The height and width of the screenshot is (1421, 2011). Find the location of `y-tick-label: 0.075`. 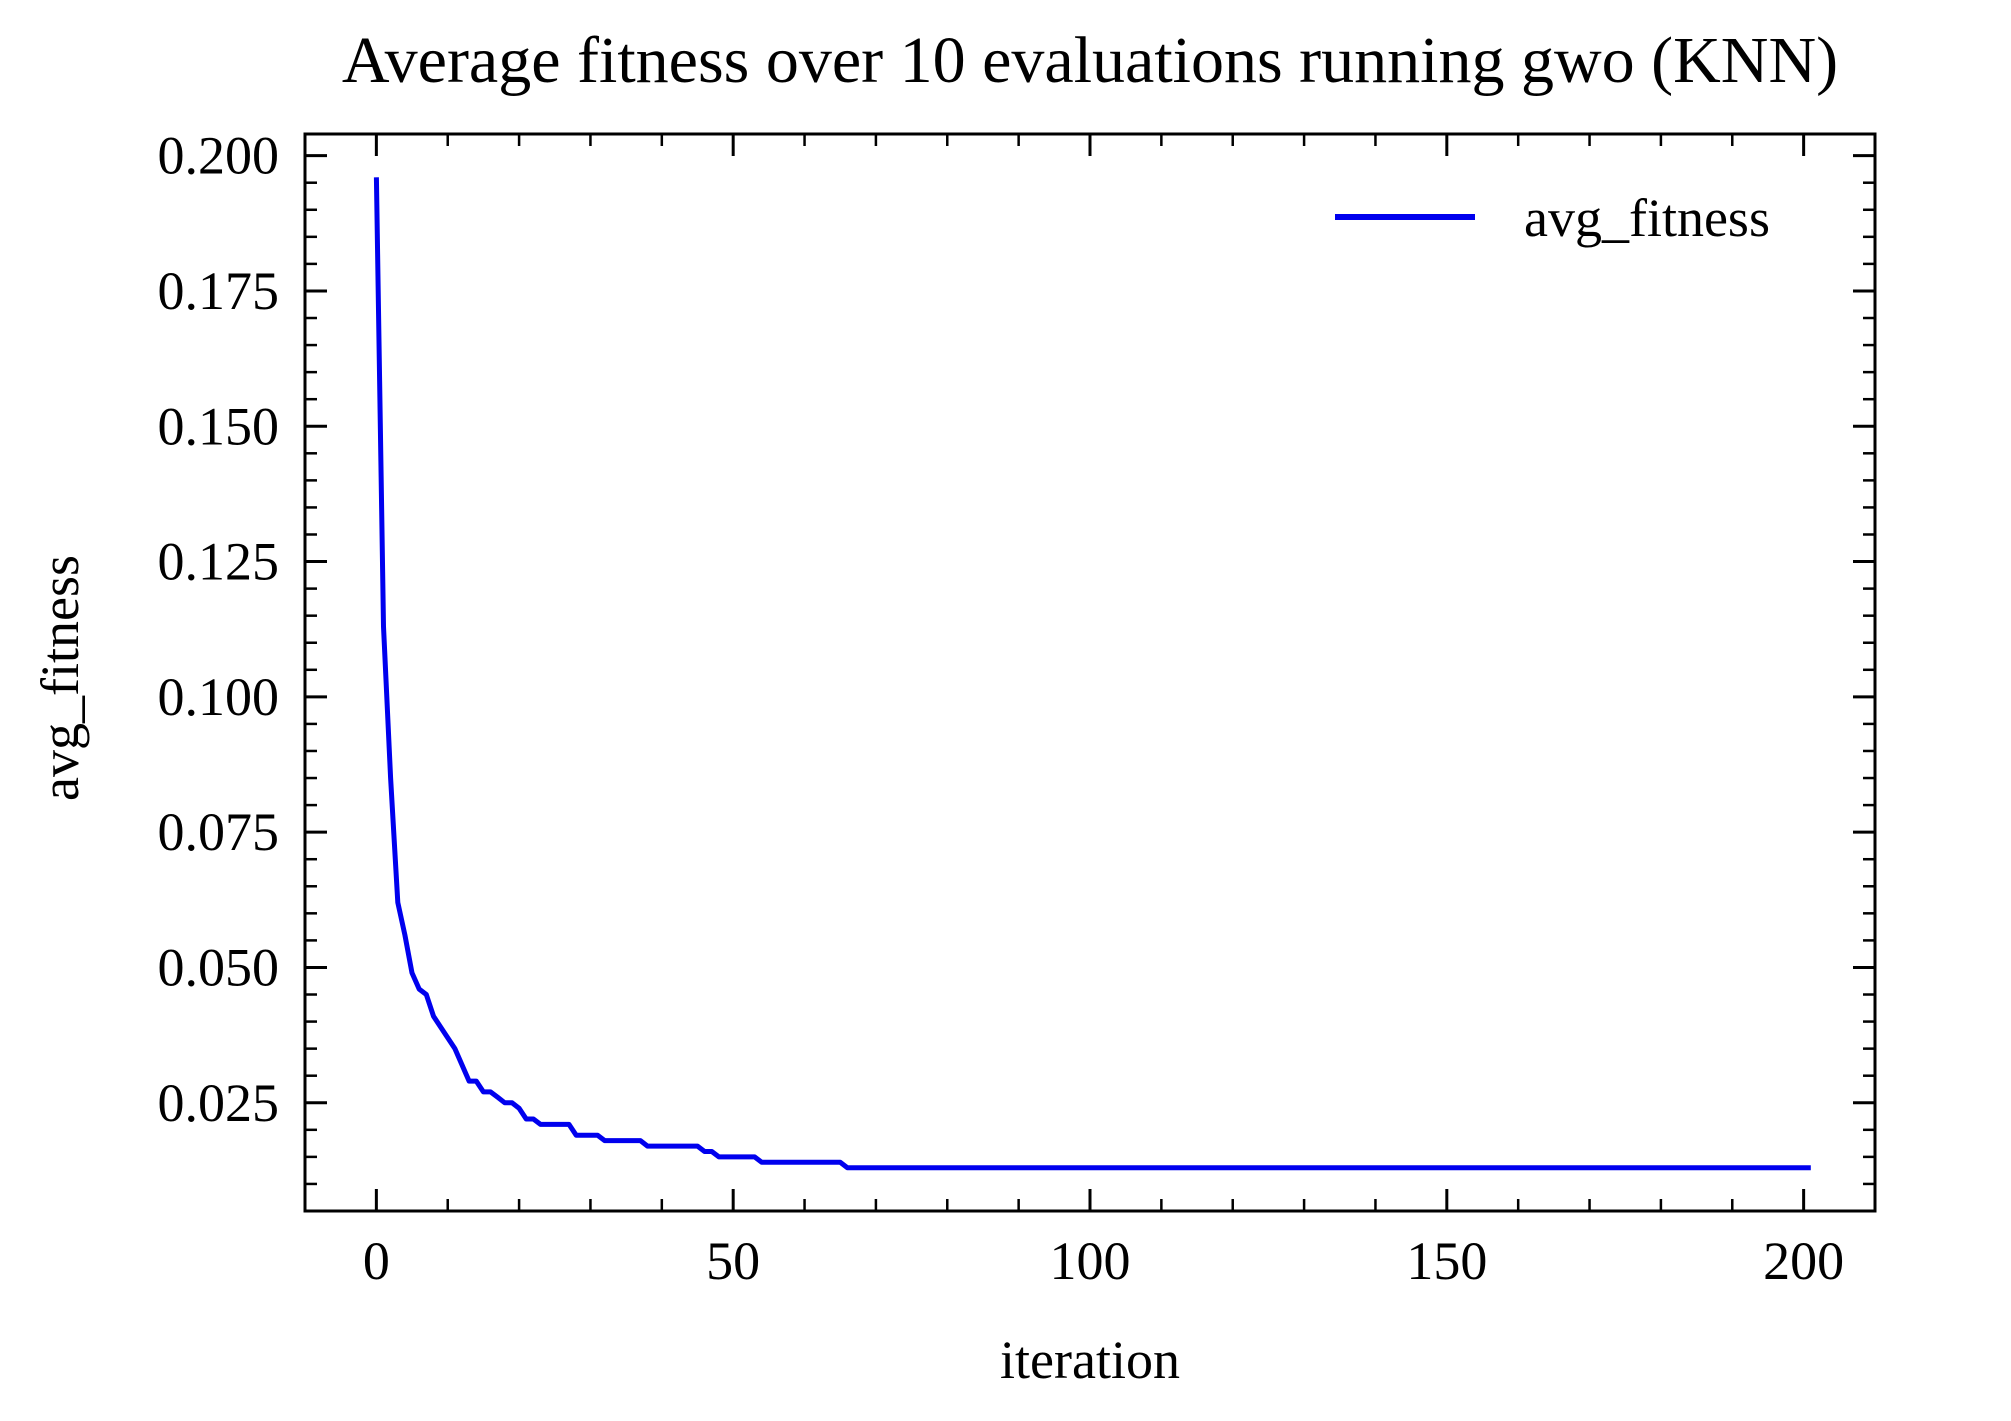

y-tick-label: 0.075 is located at coordinates (219, 832).